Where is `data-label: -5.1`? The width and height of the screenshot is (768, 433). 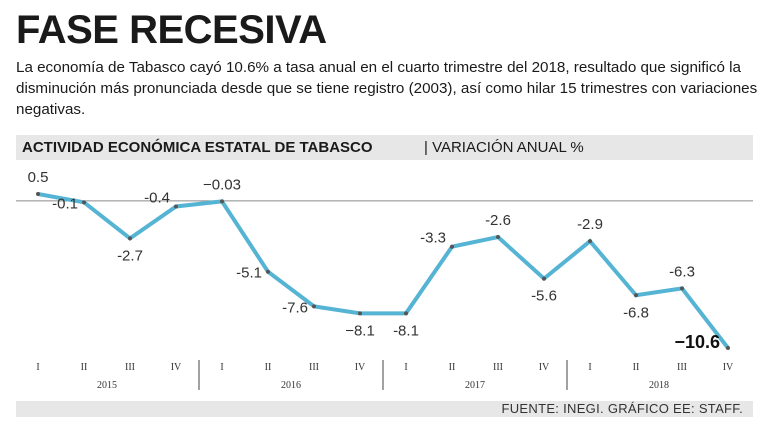 data-label: -5.1 is located at coordinates (249, 273).